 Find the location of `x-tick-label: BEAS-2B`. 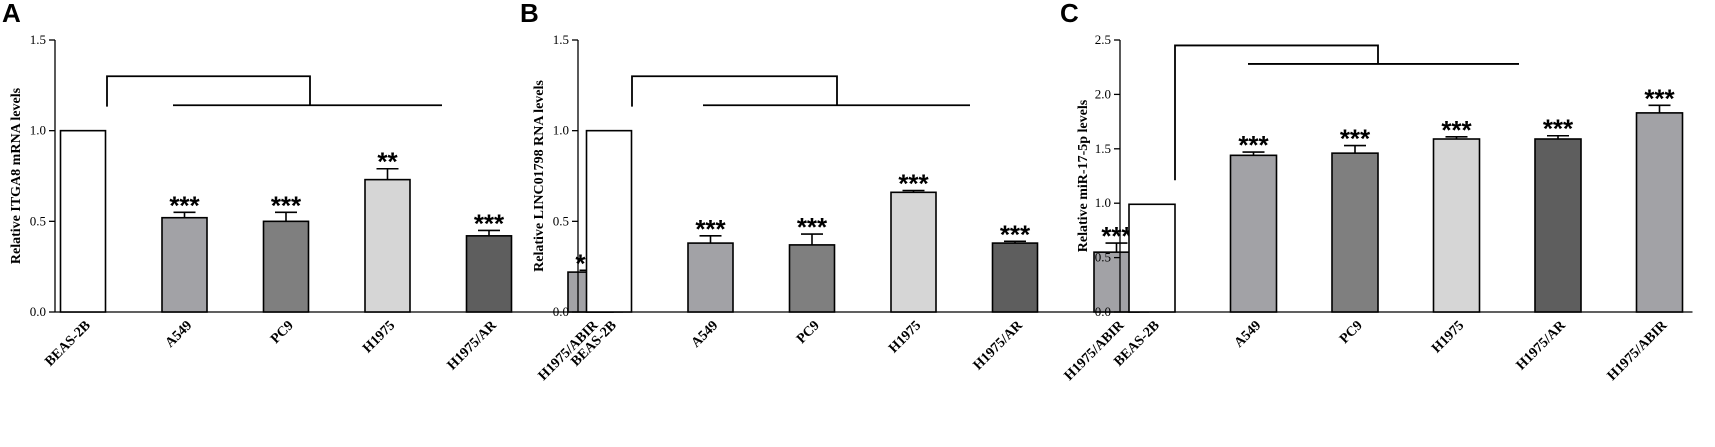

x-tick-label: BEAS-2B is located at coordinates (68, 343).